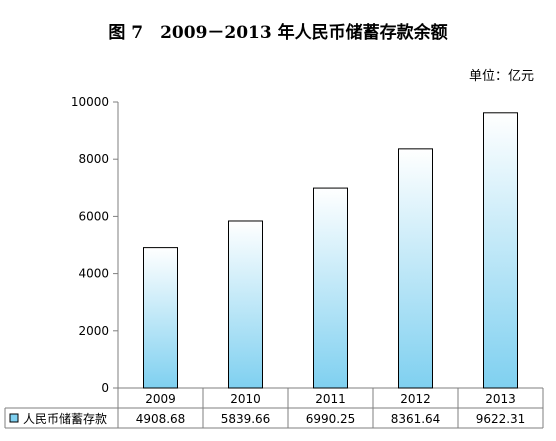  What do you see at coordinates (245, 399) in the screenshot?
I see `x-tick-label: 2010` at bounding box center [245, 399].